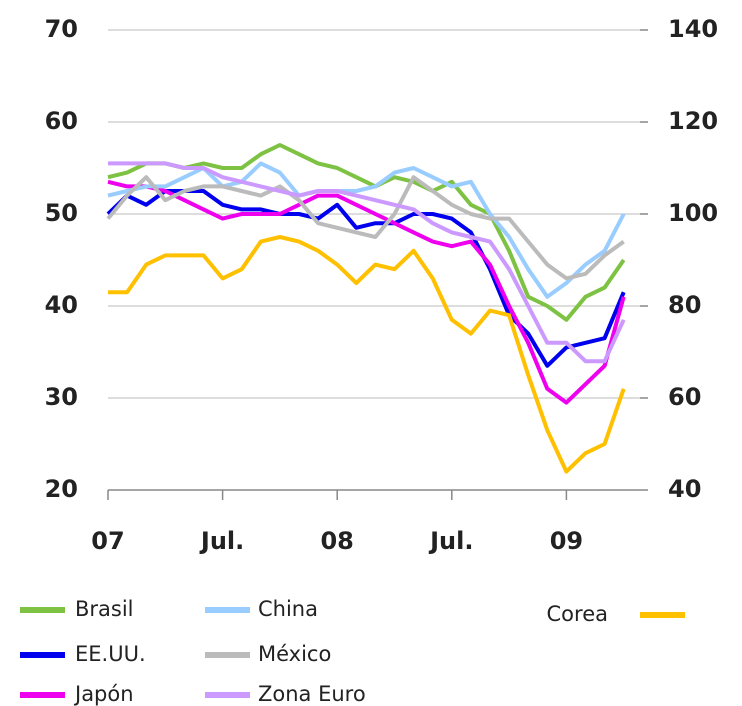 The image size is (742, 706). What do you see at coordinates (336, 541) in the screenshot?
I see `x-tick-label: 08` at bounding box center [336, 541].